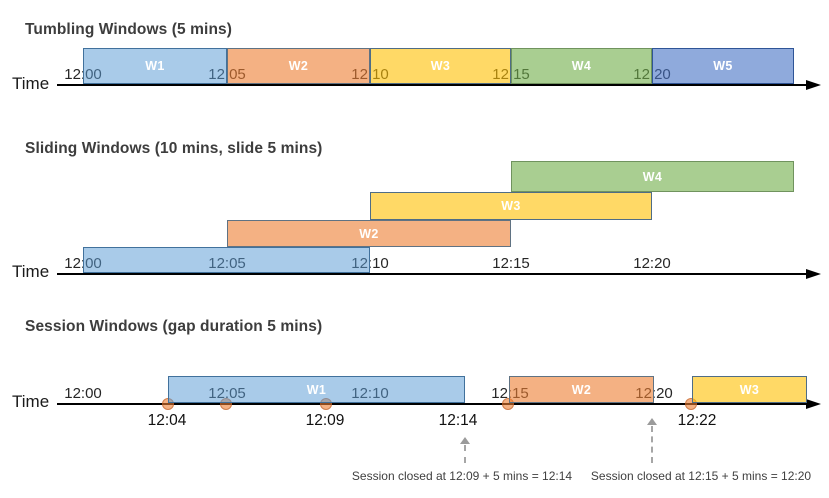 Image resolution: width=829 pixels, height=498 pixels. Describe the element at coordinates (174, 148) in the screenshot. I see `section-title: Sliding Windows (10 mins, slide 5 mins)` at that location.